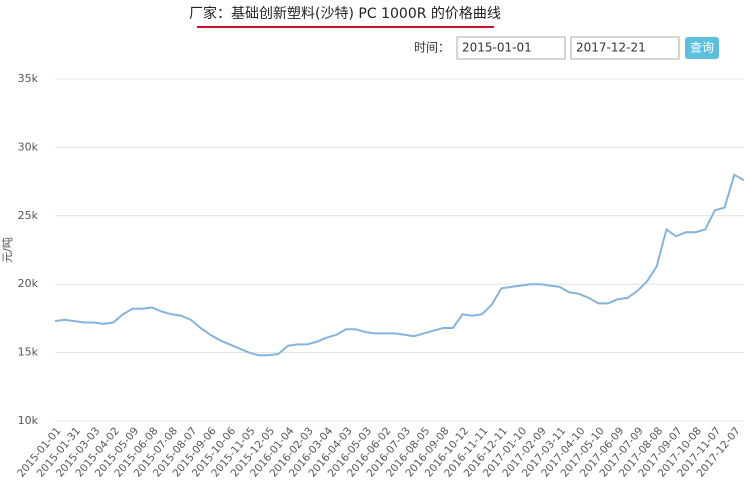 The width and height of the screenshot is (750, 493). I want to click on y-tick-label: 20k, so click(28, 283).